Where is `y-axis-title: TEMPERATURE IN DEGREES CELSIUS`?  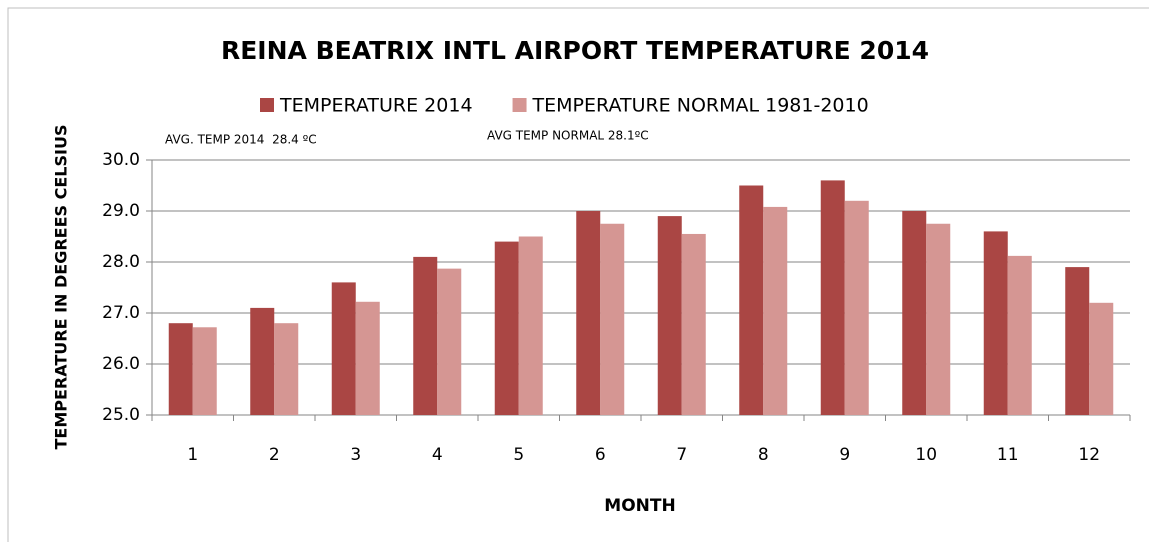 y-axis-title: TEMPERATURE IN DEGREES CELSIUS is located at coordinates (61, 287).